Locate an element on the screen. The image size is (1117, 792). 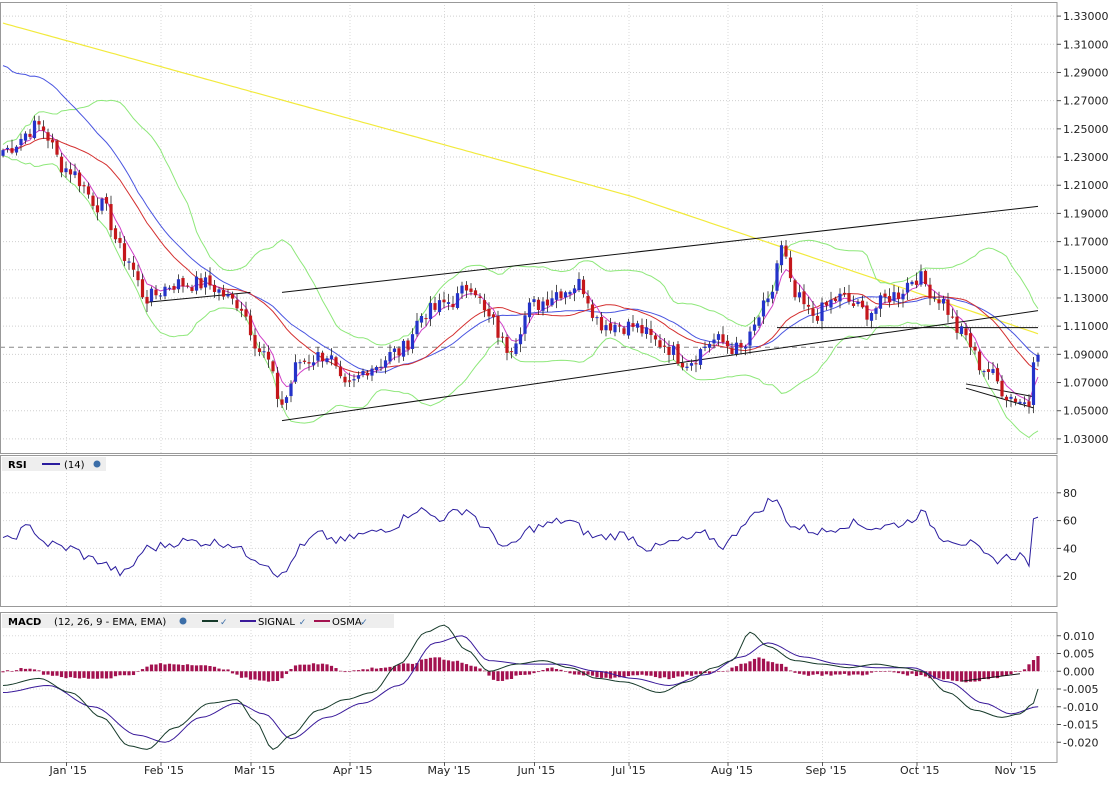
price-tick-label: 1.23000 is located at coordinates (1086, 157).